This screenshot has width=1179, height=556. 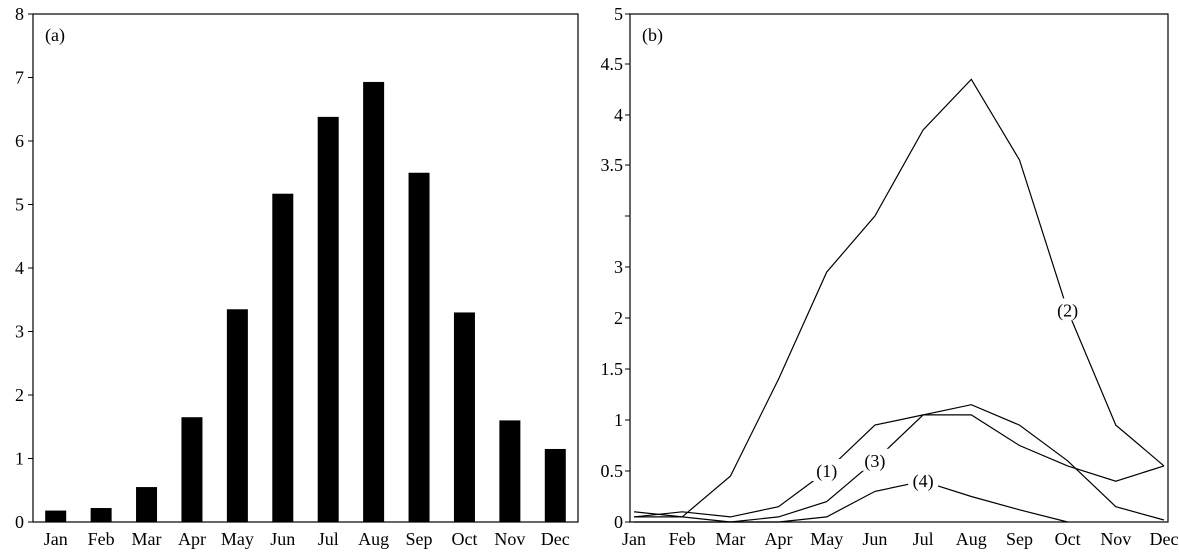 I want to click on y-tick-label: 3.5, so click(x=612, y=165).